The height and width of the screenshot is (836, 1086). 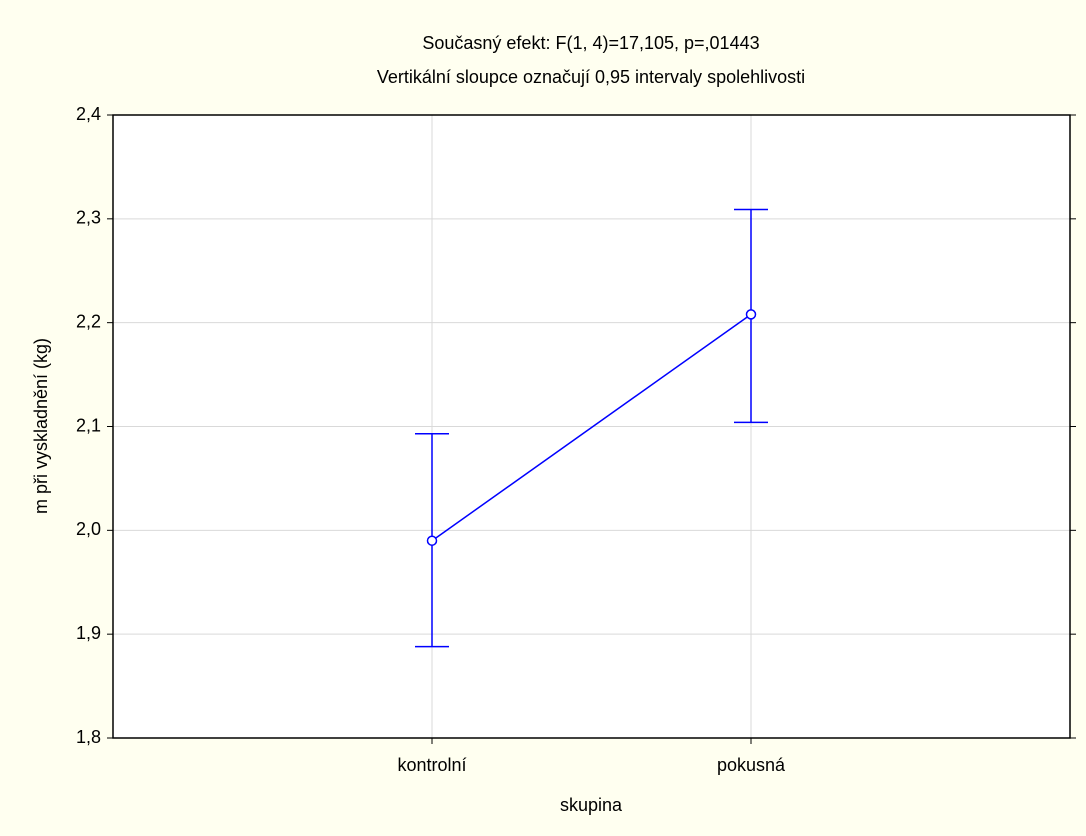 What do you see at coordinates (431, 765) in the screenshot?
I see `x-tick-label: kontrolní` at bounding box center [431, 765].